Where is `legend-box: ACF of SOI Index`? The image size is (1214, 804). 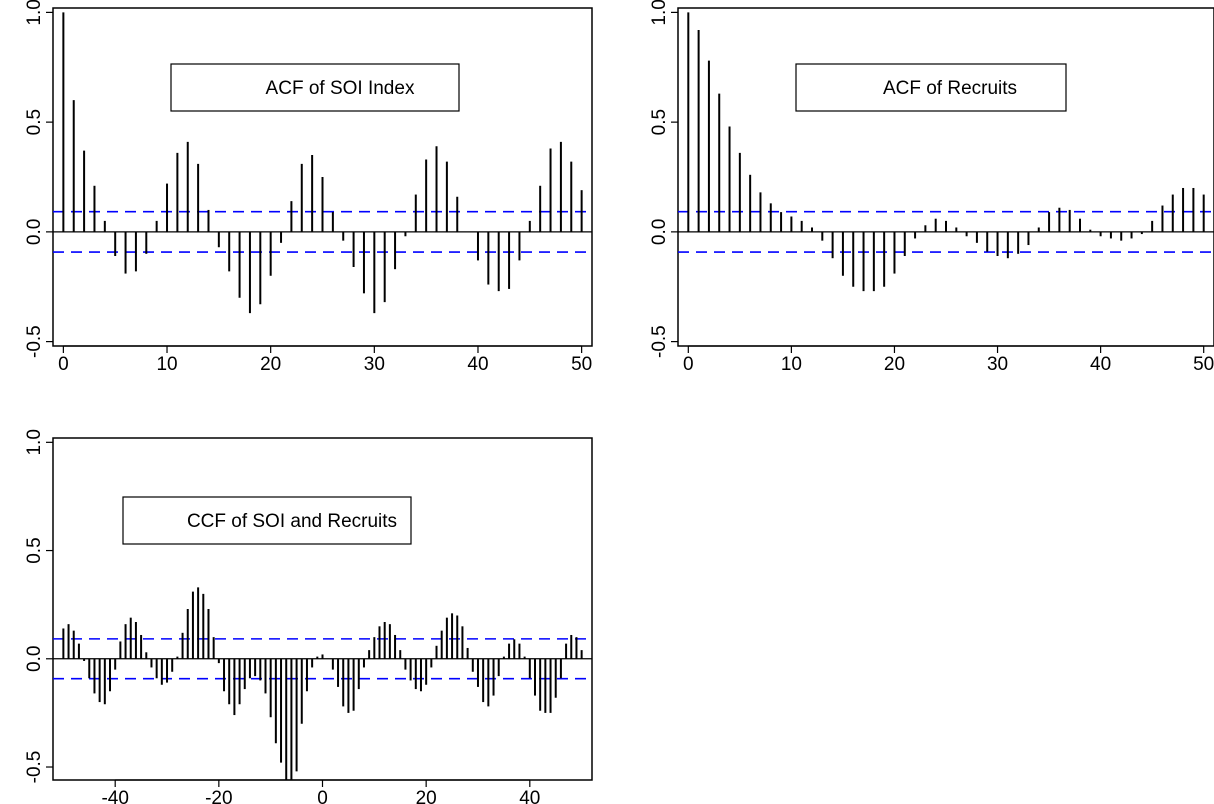 legend-box: ACF of SOI Index is located at coordinates (315, 87).